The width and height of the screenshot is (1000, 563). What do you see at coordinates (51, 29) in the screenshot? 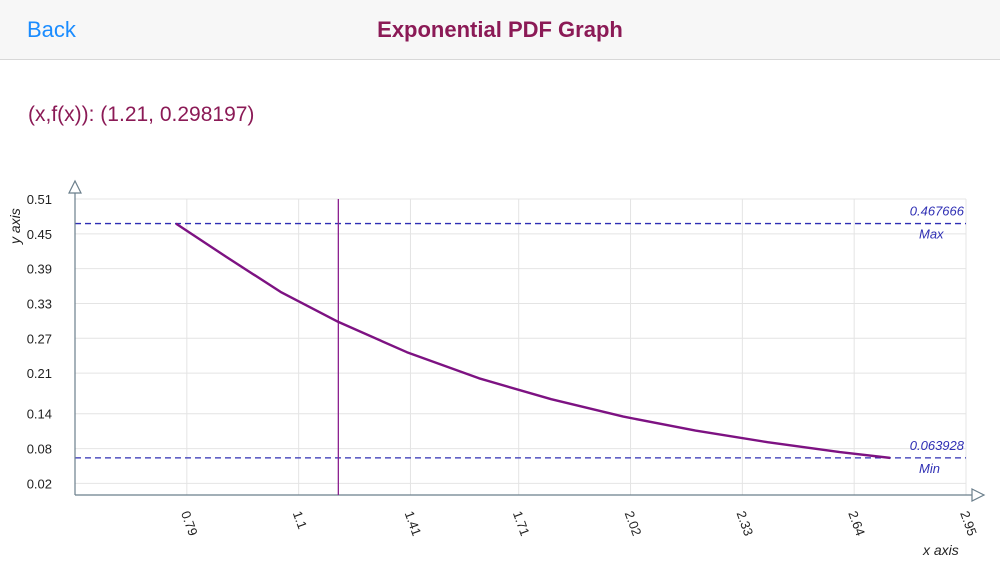
I see `back-button: Back` at bounding box center [51, 29].